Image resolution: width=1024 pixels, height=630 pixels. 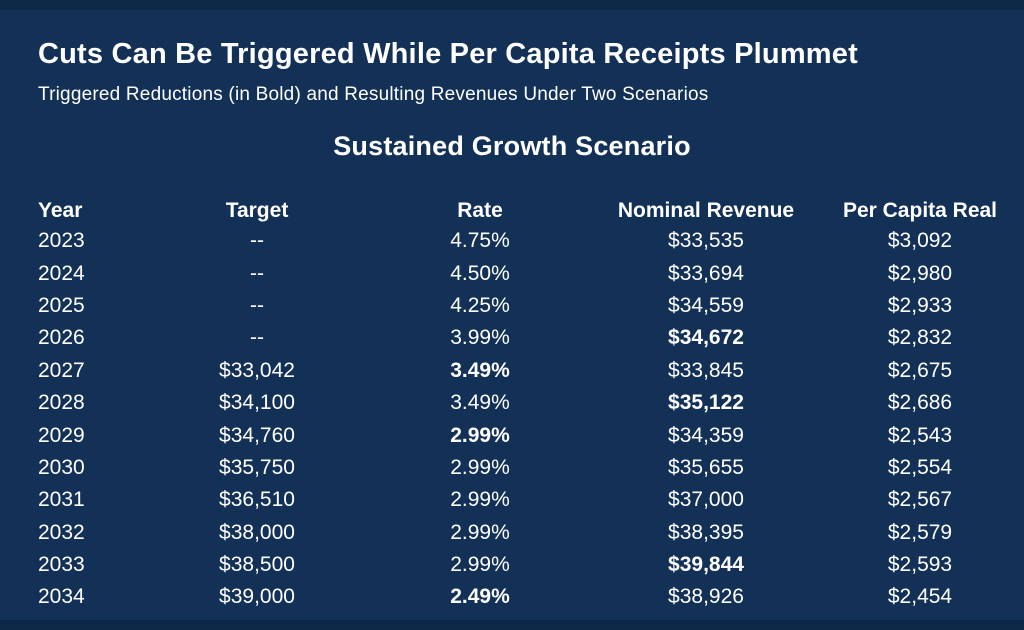 I want to click on cell-target: $38,500, so click(x=257, y=565).